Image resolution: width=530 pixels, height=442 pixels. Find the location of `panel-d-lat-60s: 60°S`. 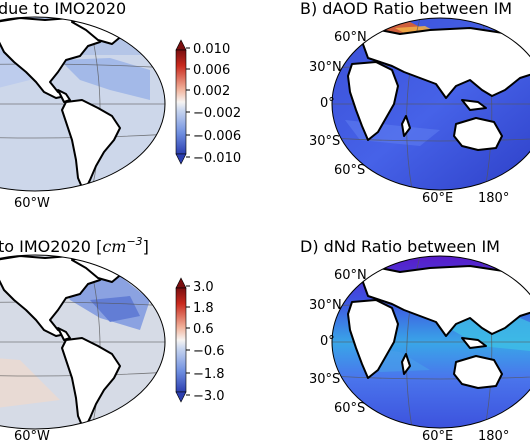

panel-d-lat-60s: 60°S is located at coordinates (349, 408).